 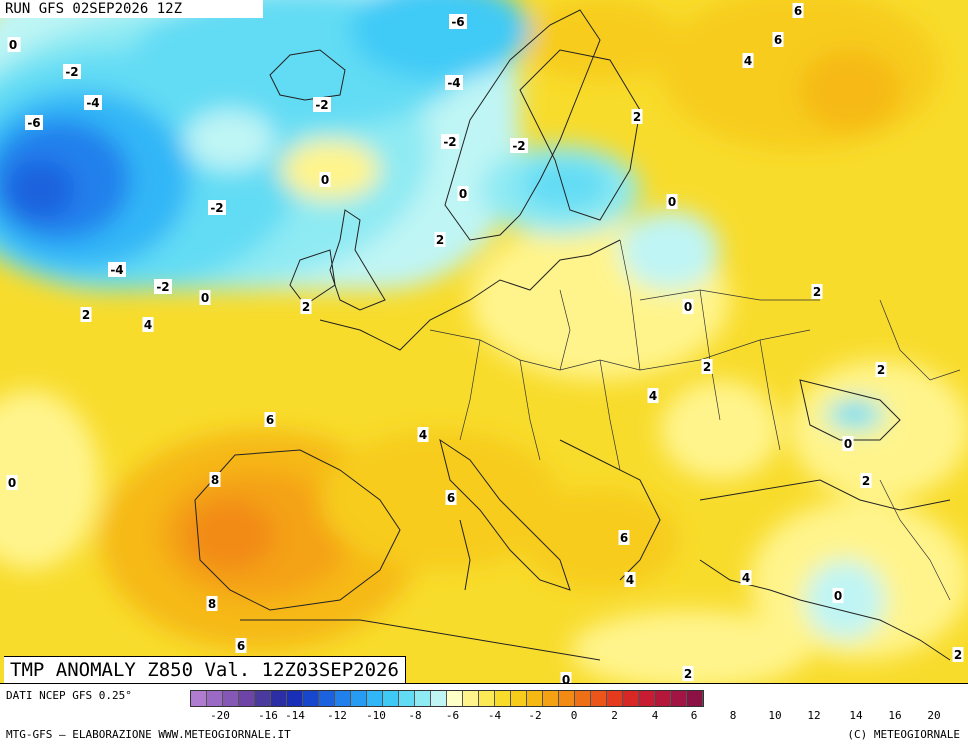 I want to click on colorbar-tick-label: 10, so click(x=775, y=715).